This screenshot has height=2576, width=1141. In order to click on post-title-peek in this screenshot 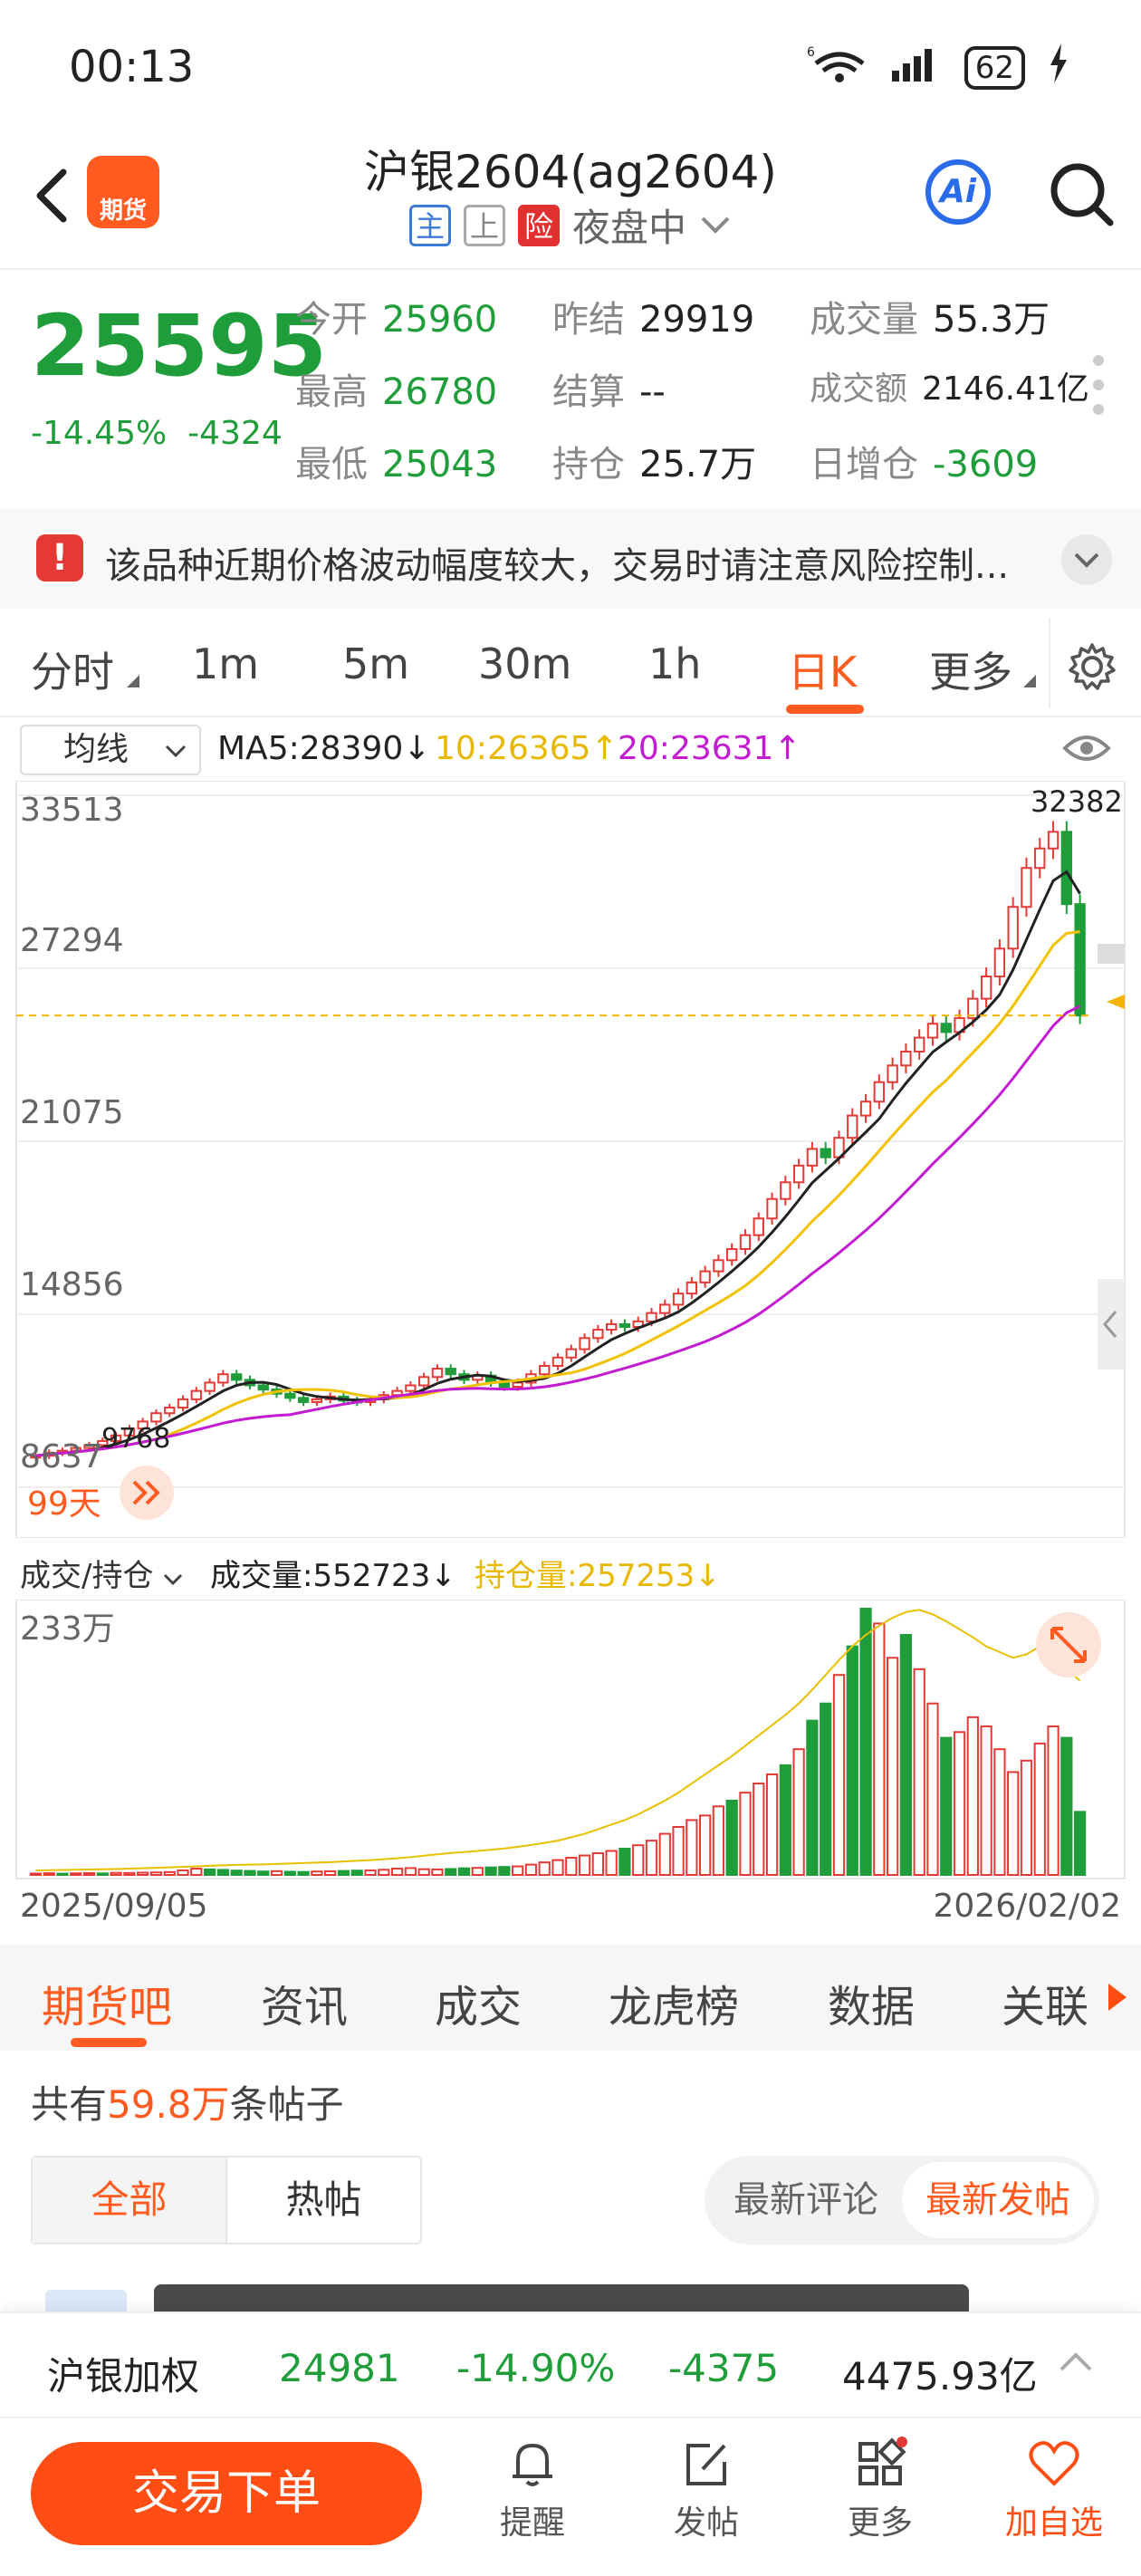, I will do `click(562, 2298)`.